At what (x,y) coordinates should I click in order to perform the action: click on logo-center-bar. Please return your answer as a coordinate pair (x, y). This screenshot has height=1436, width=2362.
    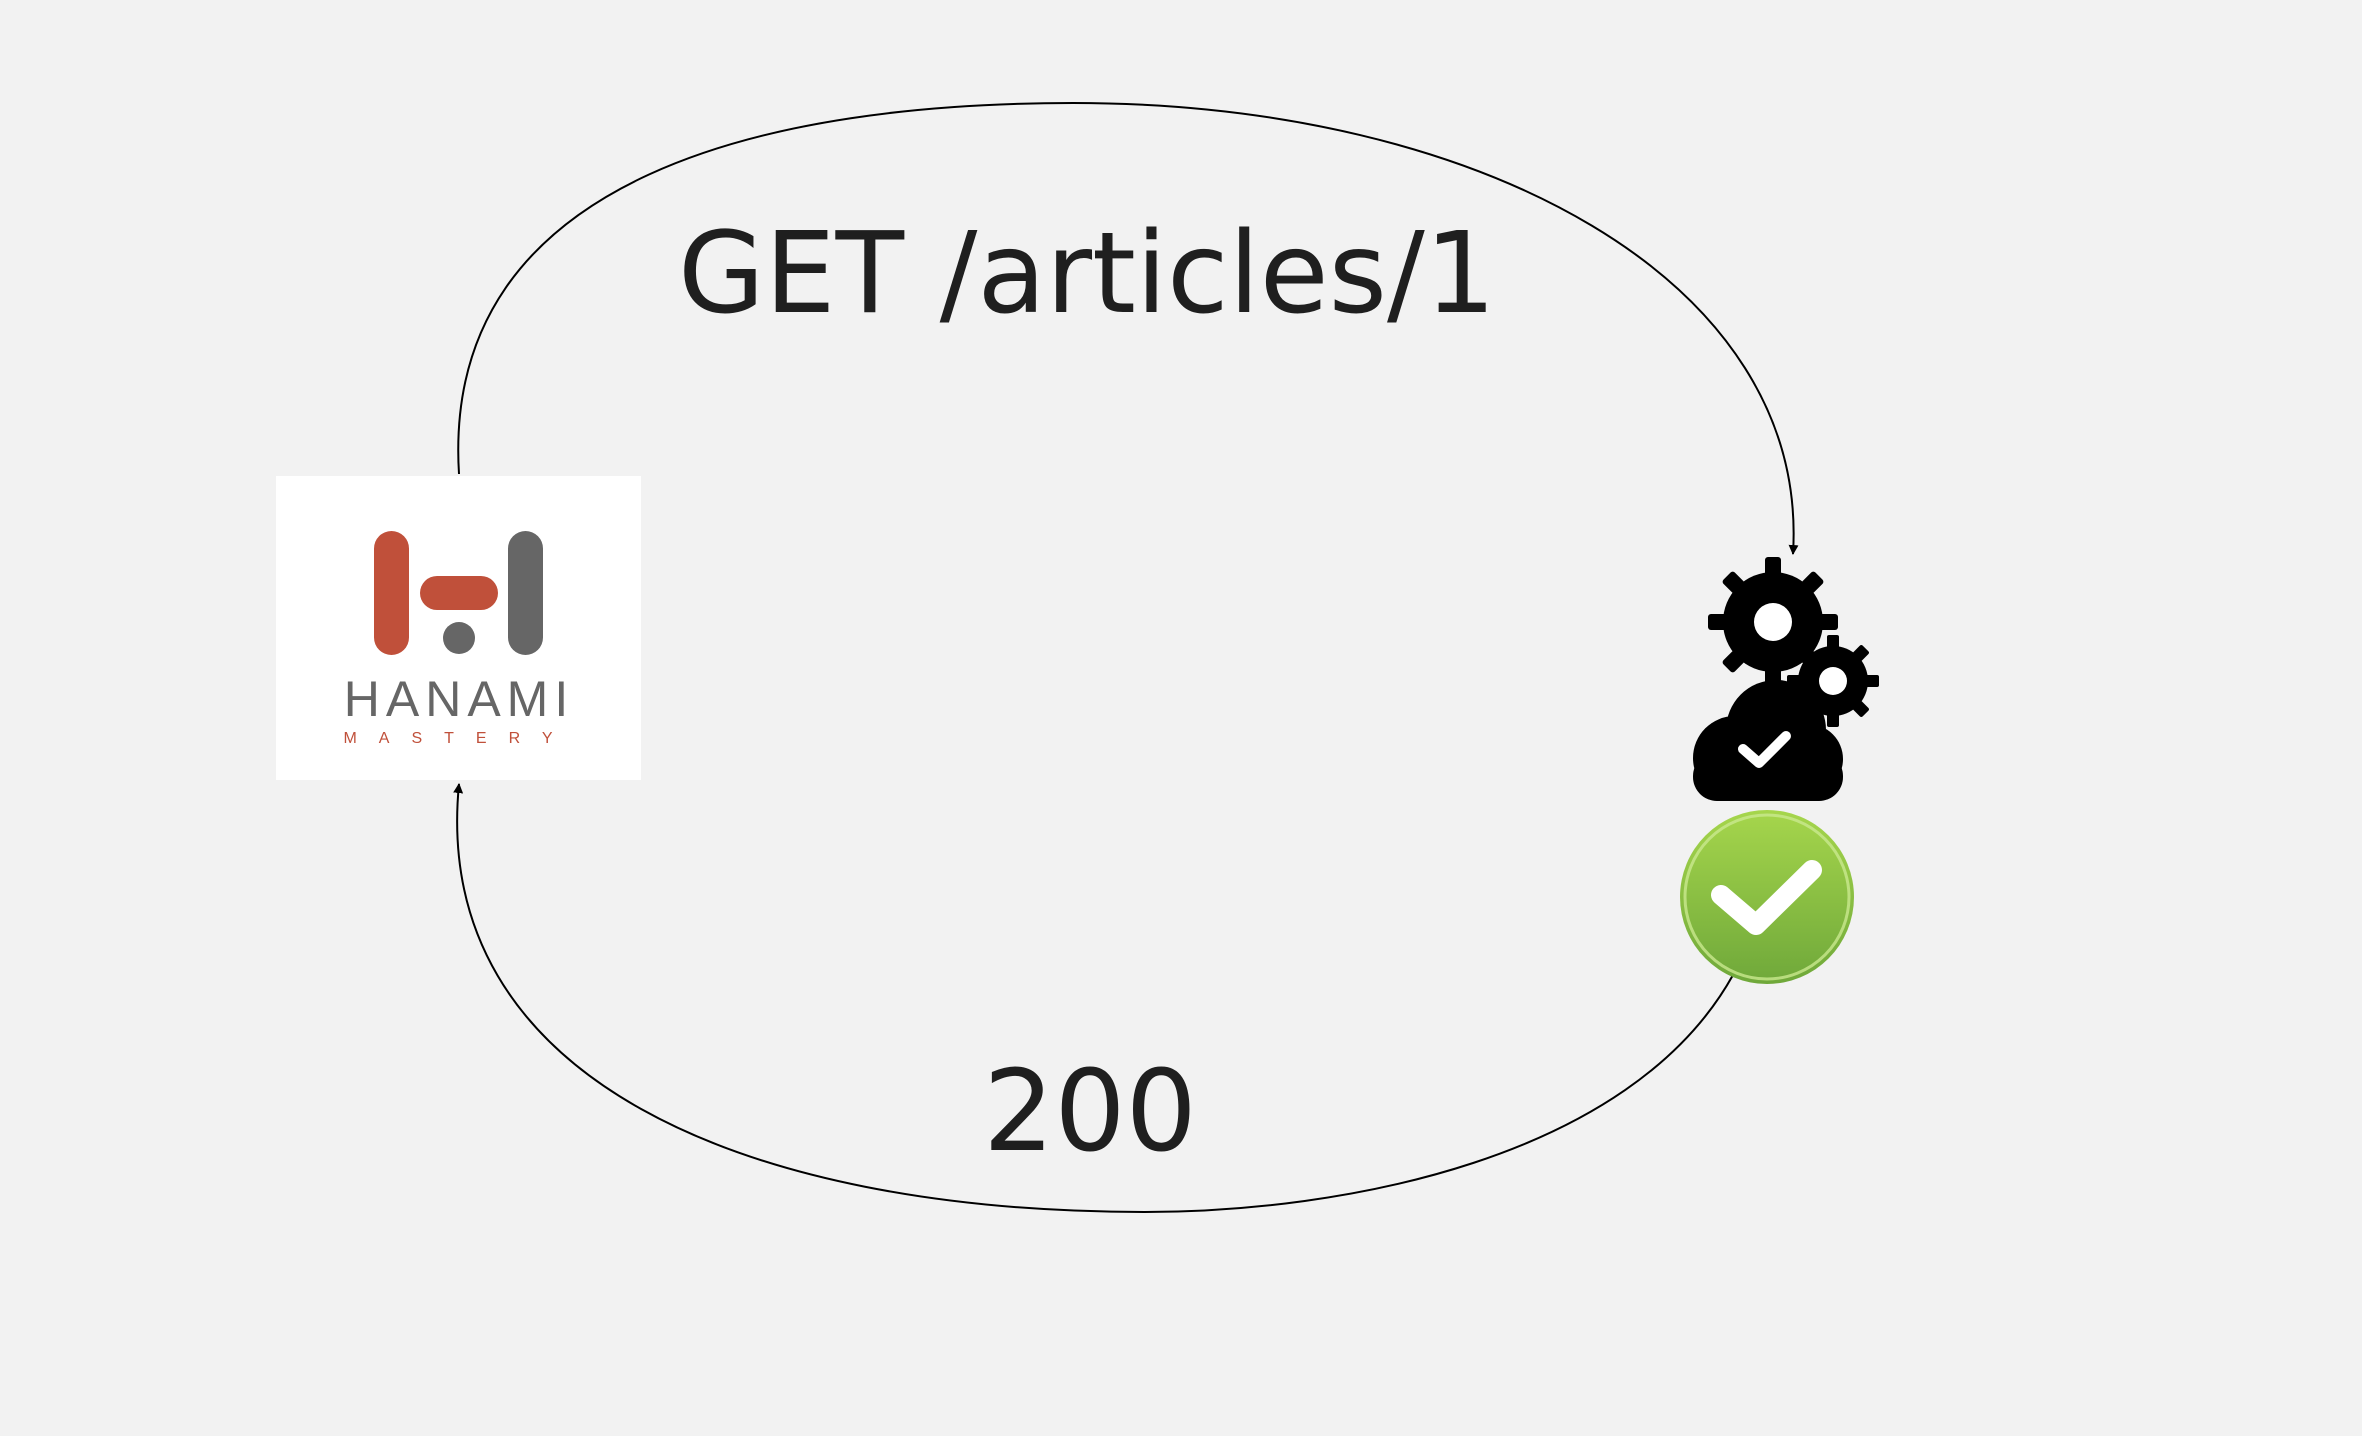
    Looking at the image, I should click on (459, 593).